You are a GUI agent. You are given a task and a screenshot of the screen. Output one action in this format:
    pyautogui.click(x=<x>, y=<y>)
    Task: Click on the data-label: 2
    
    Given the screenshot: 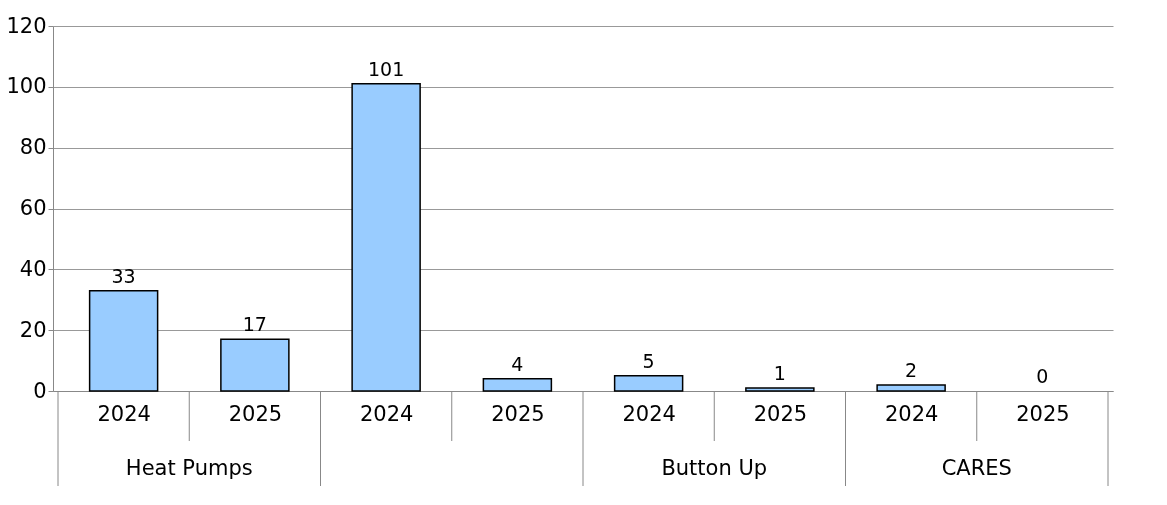 What is the action you would take?
    pyautogui.click(x=911, y=369)
    